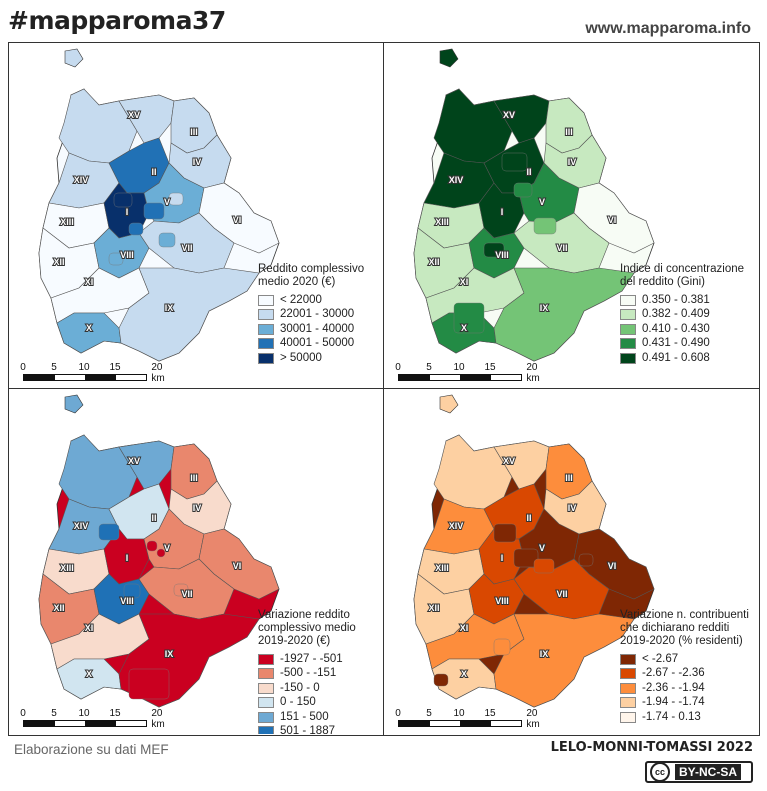 The width and height of the screenshot is (767, 791). Describe the element at coordinates (673, 687) in the screenshot. I see `legend-label: -2.36 - -1.94` at that location.